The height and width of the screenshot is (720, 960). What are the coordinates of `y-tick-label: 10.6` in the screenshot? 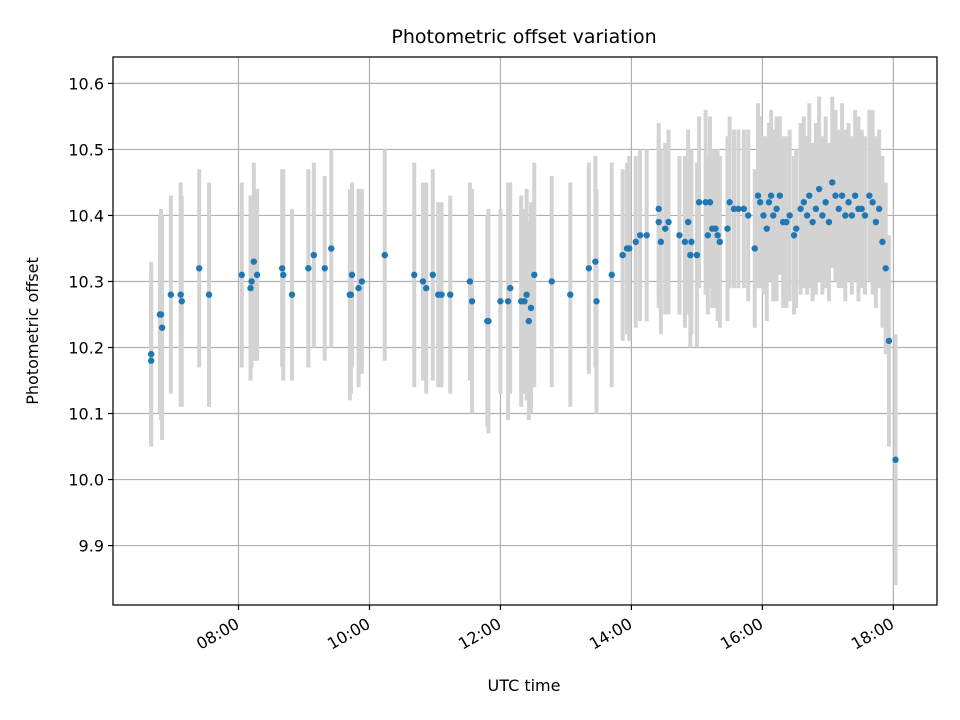 It's located at (86, 83).